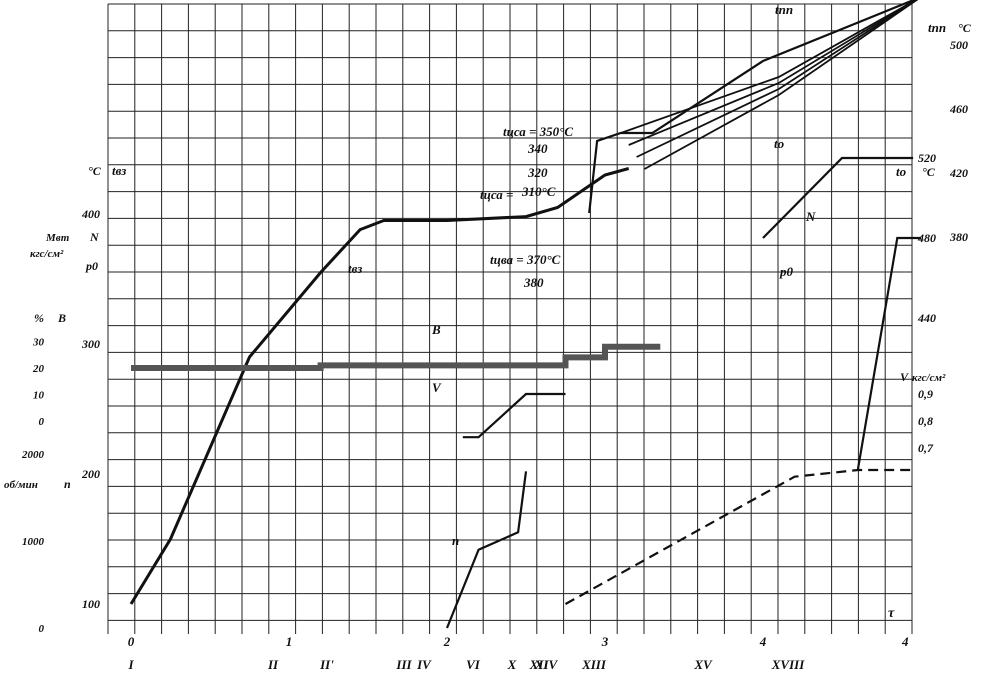 This screenshot has height=693, width=983. Describe the element at coordinates (396, 357) in the screenshot. I see `series-line-B` at that location.